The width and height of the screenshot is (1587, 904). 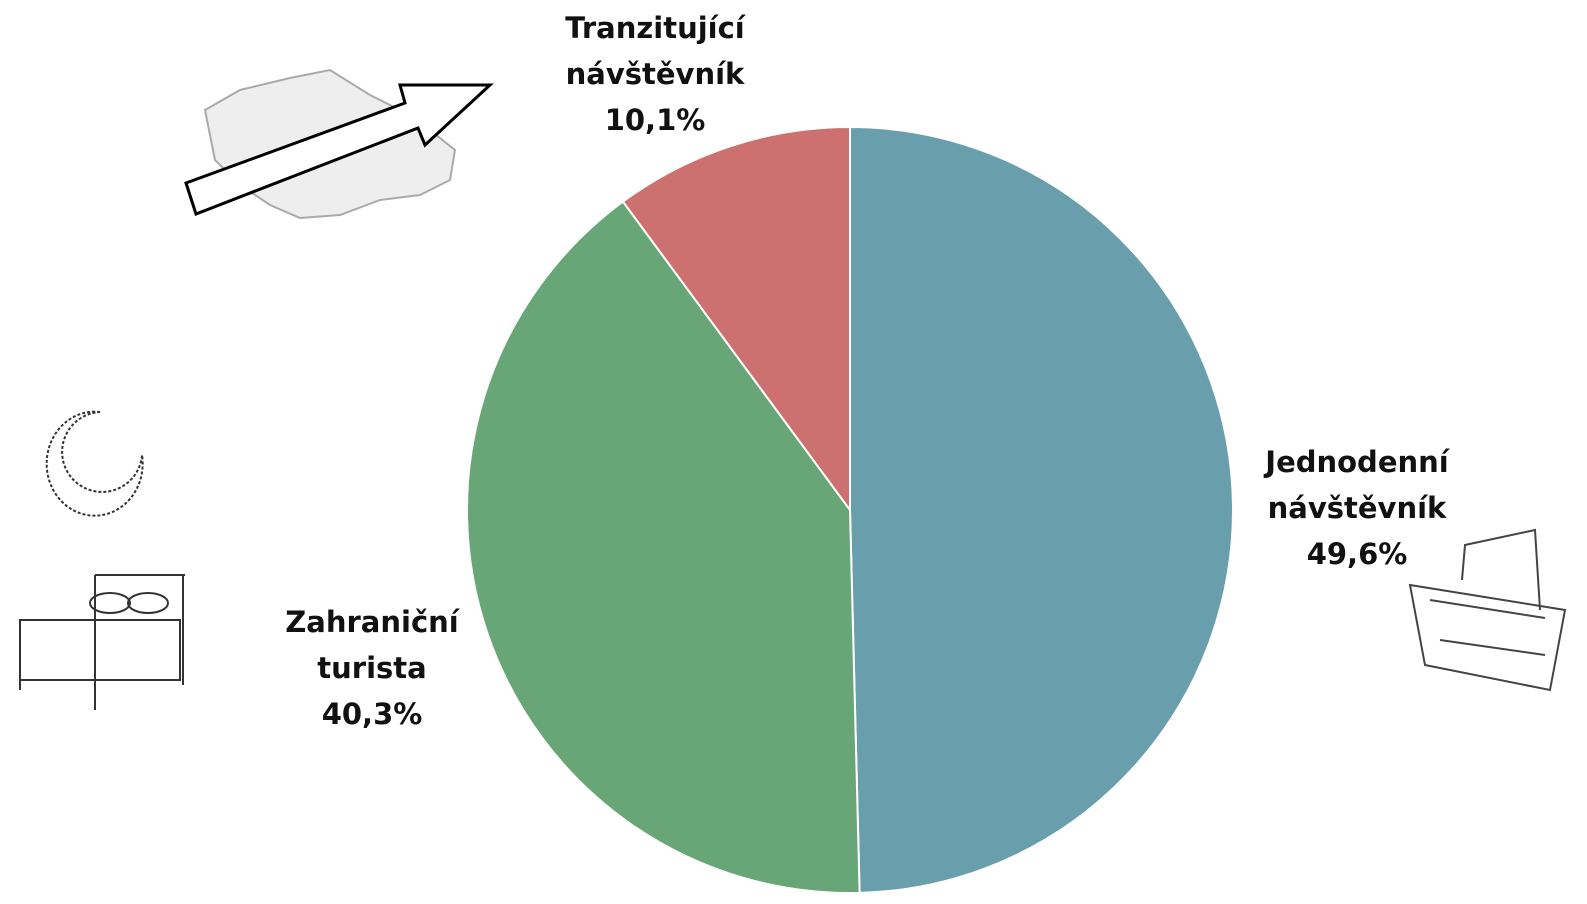 What do you see at coordinates (102, 642) in the screenshot?
I see `bed-icon` at bounding box center [102, 642].